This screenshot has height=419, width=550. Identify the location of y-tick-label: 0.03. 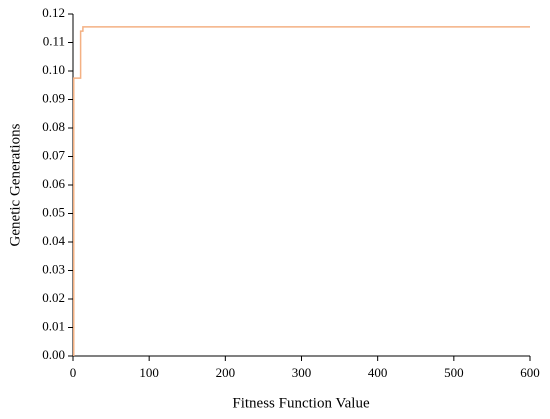
(53, 268).